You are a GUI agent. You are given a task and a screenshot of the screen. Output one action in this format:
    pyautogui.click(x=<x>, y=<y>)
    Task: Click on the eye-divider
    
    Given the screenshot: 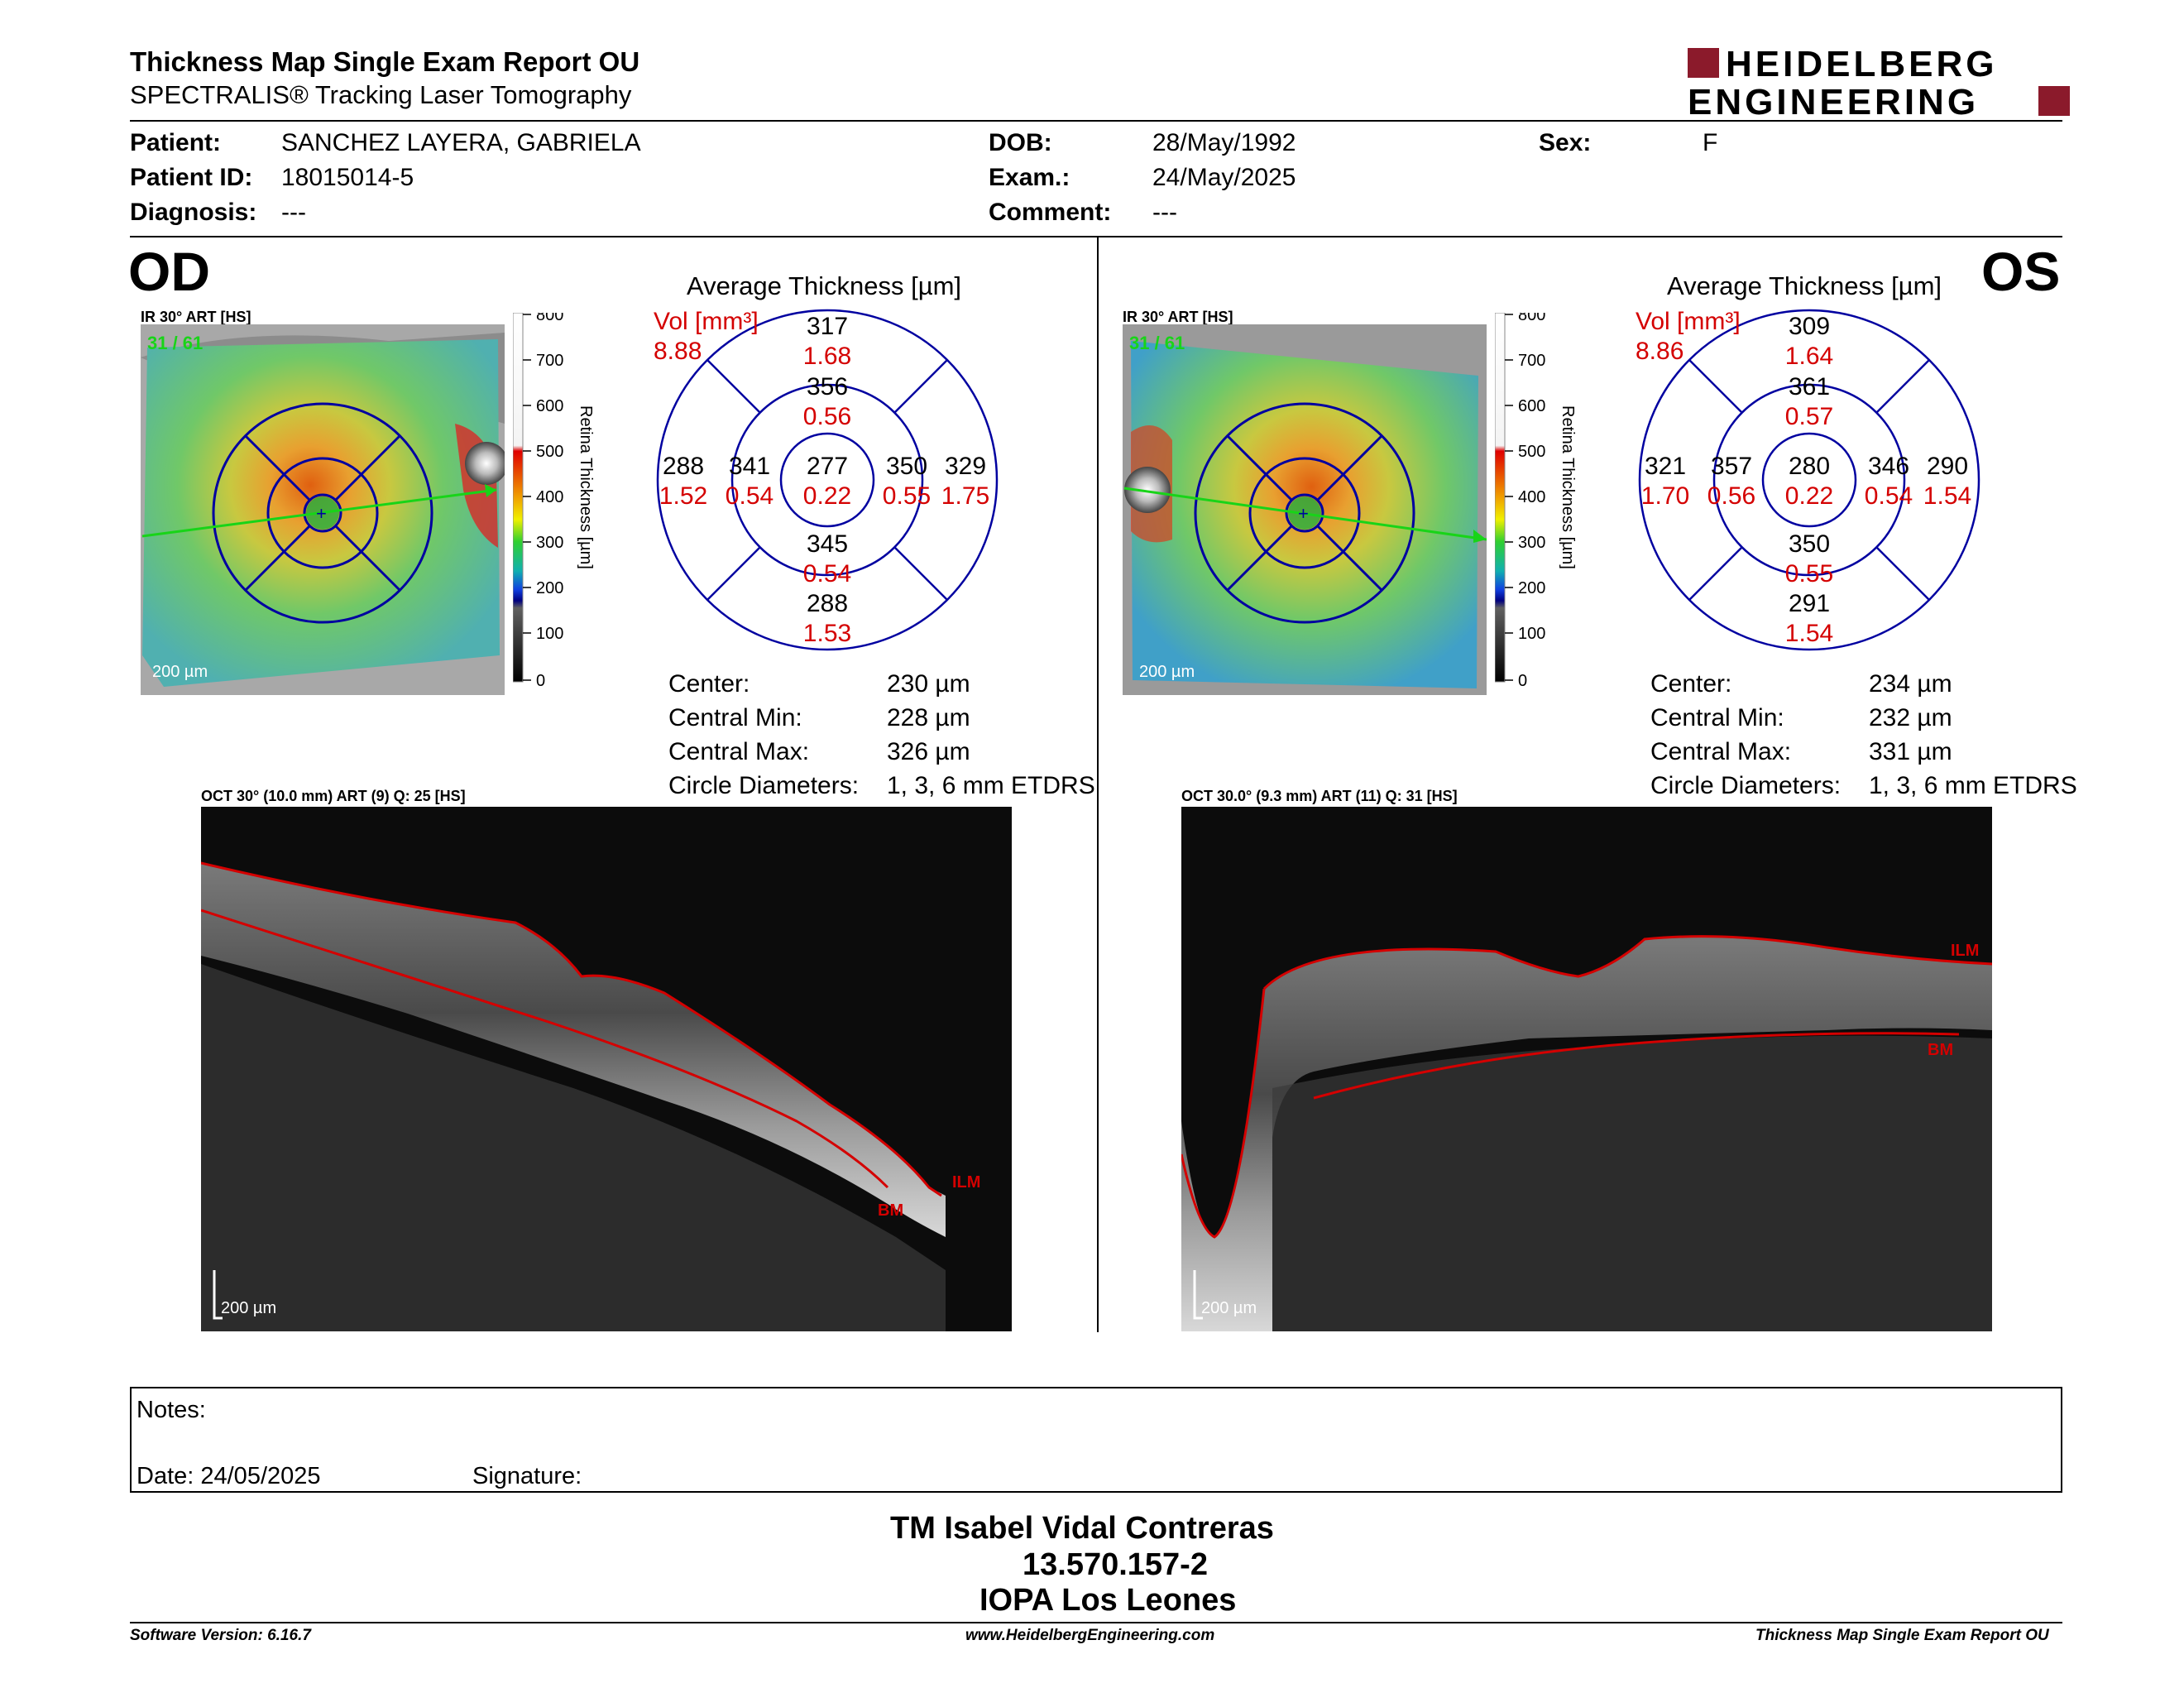 What is the action you would take?
    pyautogui.click(x=1098, y=784)
    